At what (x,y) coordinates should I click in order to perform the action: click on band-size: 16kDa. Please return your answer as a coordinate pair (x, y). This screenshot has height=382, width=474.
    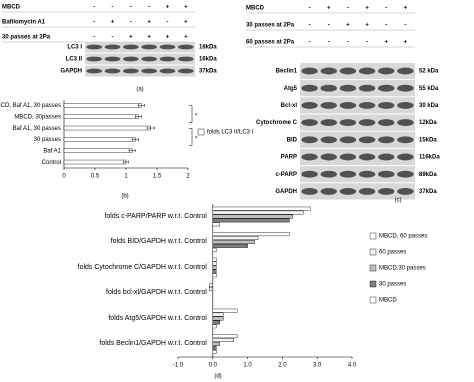
    Looking at the image, I should click on (208, 60).